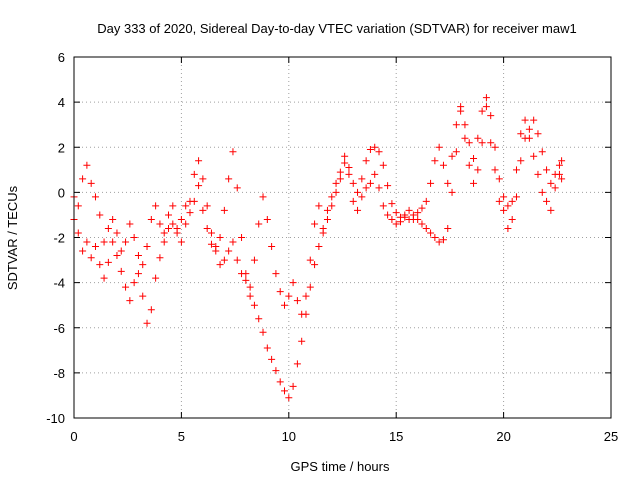  I want to click on y-tick-label: 2, so click(61, 147).